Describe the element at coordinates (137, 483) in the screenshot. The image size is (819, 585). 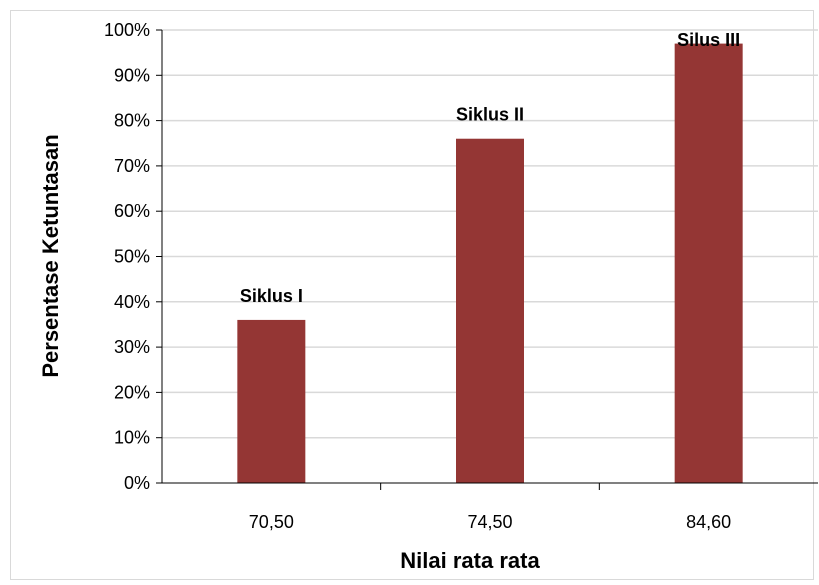
I see `y-tick-label: 0%` at that location.